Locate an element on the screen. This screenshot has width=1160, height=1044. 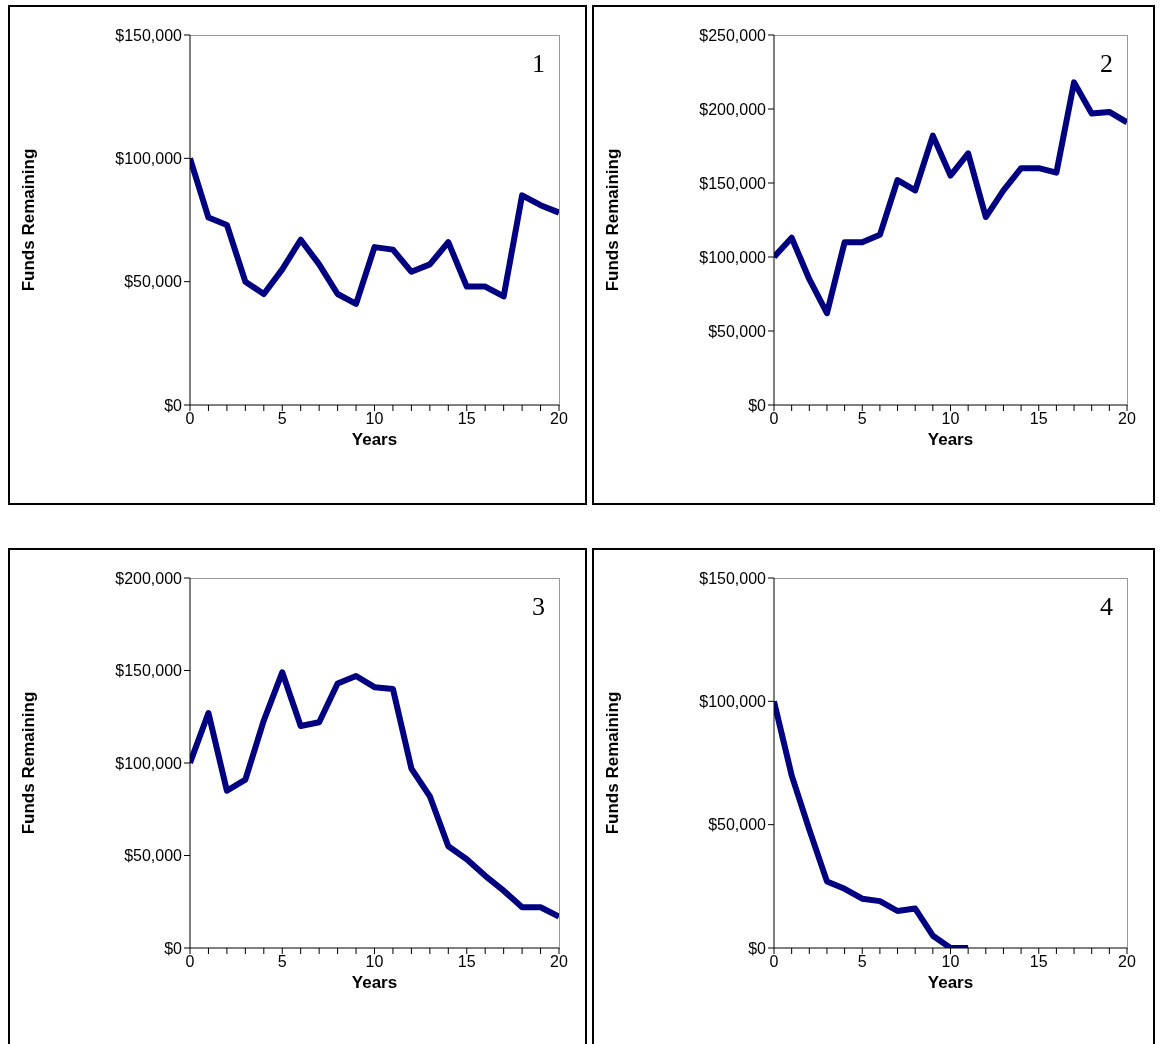
annotation: 4 is located at coordinates (1106, 607).